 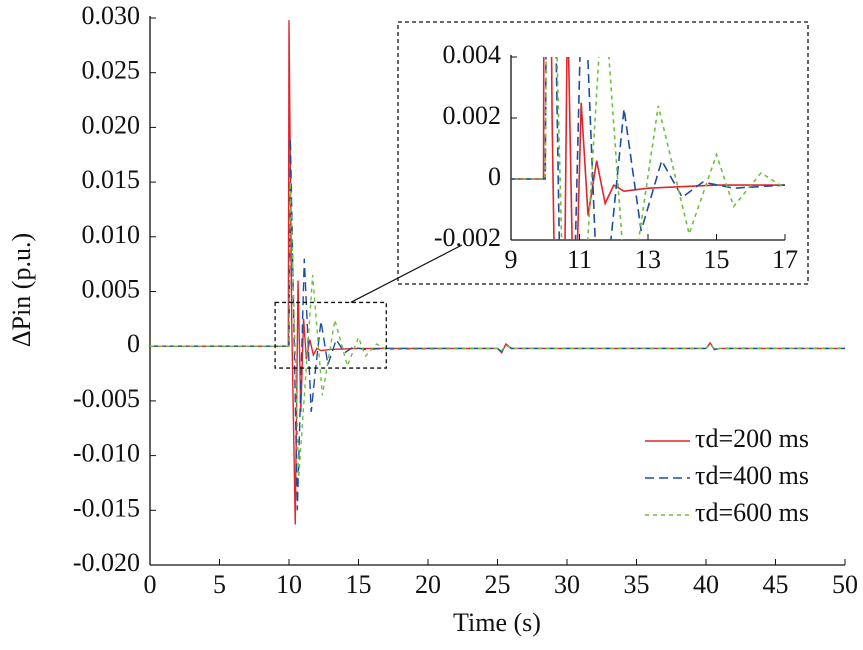 What do you see at coordinates (511, 259) in the screenshot?
I see `x-tick-label: 9` at bounding box center [511, 259].